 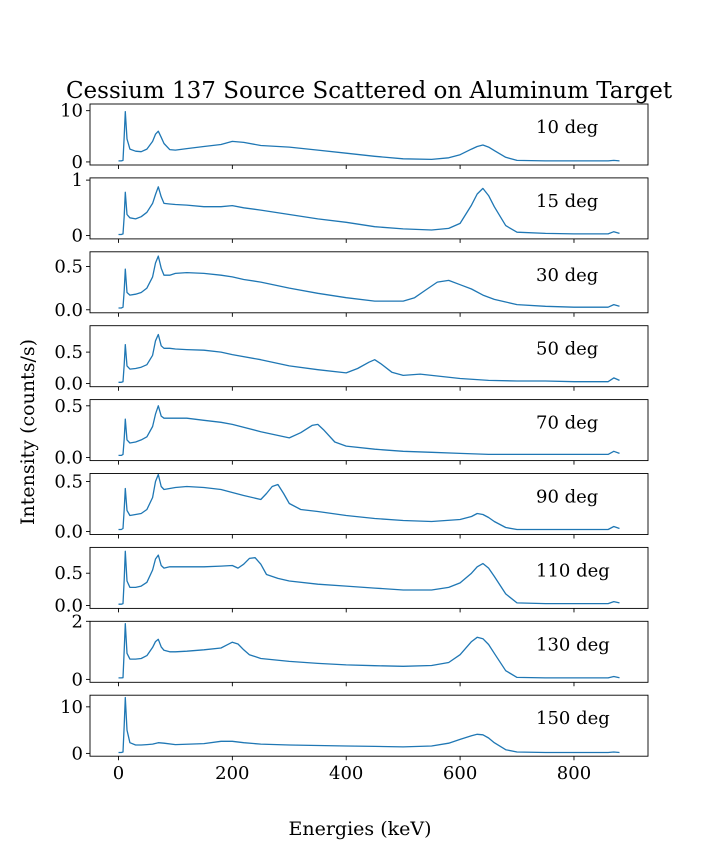 What do you see at coordinates (77, 180) in the screenshot?
I see `y-tick-label: 1` at bounding box center [77, 180].